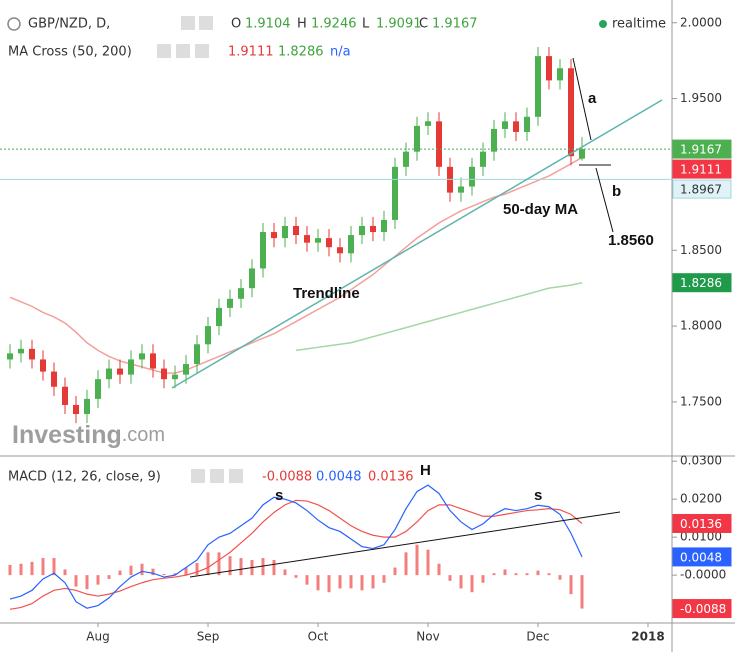 The height and width of the screenshot is (652, 735). I want to click on annotation: 1.8560, so click(631, 240).